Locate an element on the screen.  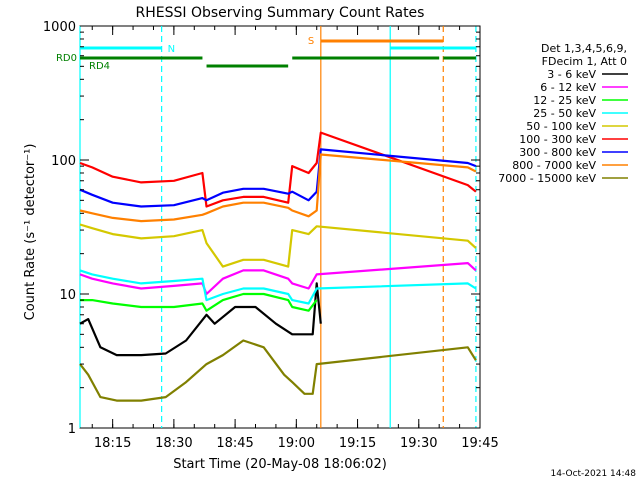
y-tick-label: 10 is located at coordinates (67, 295).